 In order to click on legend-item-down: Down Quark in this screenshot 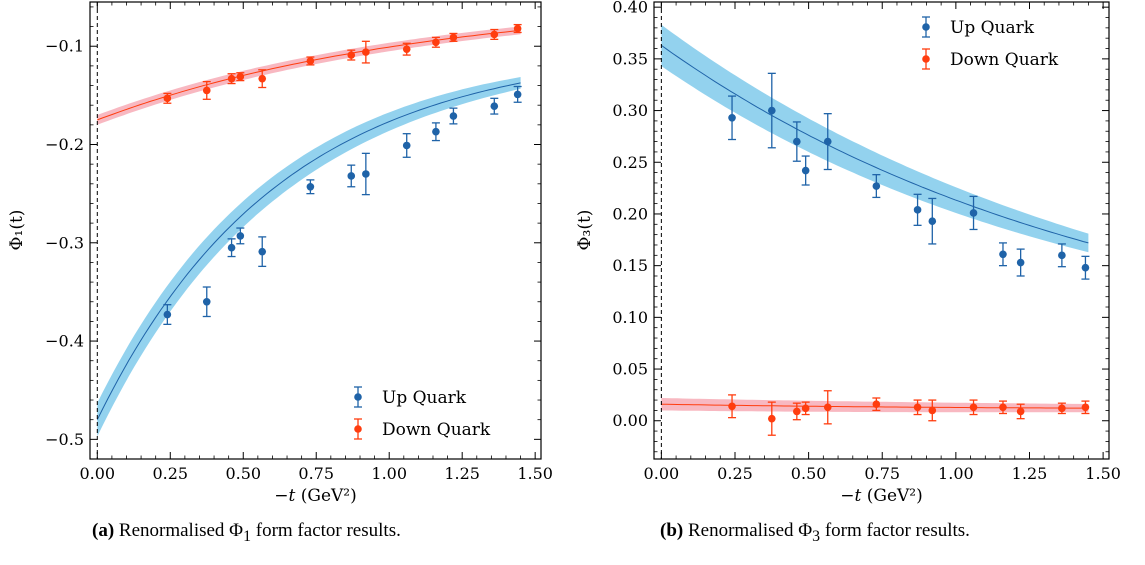, I will do `click(990, 59)`.